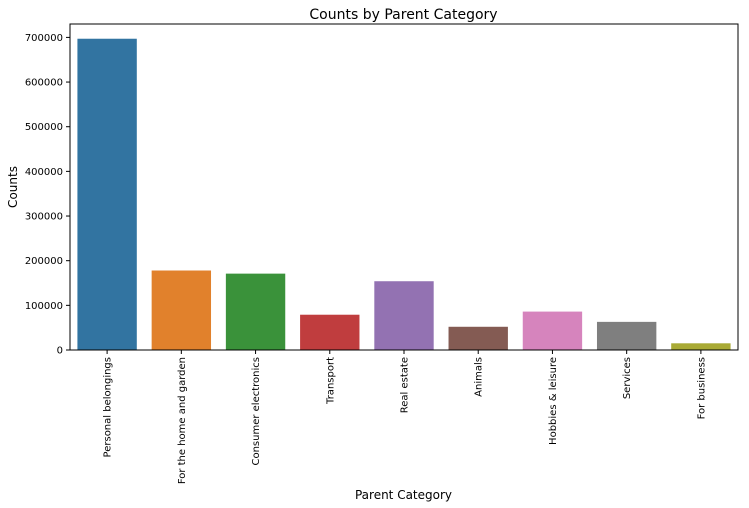 The height and width of the screenshot is (508, 749). I want to click on chart-title: Counts by Parent Category, so click(403, 15).